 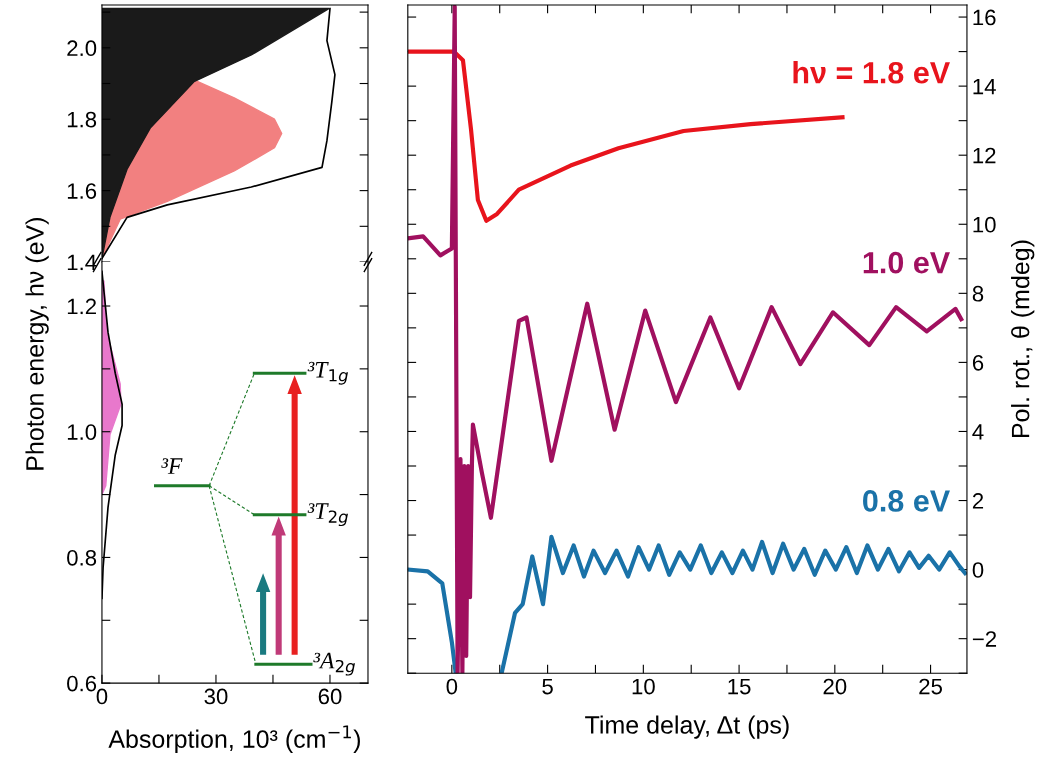 What do you see at coordinates (930, 686) in the screenshot?
I see `x-tick-label: 25` at bounding box center [930, 686].